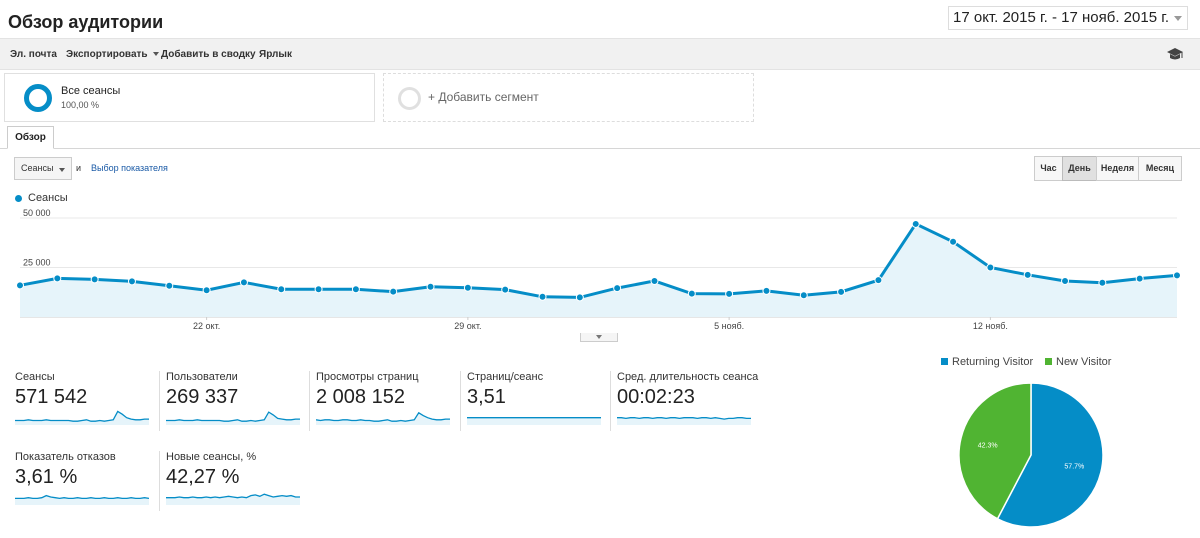 Image resolution: width=1200 pixels, height=538 pixels. What do you see at coordinates (1068, 18) in the screenshot?
I see `date-range-picker: 17 окт. 2015 г. - 17 нояб. 2015 г.` at bounding box center [1068, 18].